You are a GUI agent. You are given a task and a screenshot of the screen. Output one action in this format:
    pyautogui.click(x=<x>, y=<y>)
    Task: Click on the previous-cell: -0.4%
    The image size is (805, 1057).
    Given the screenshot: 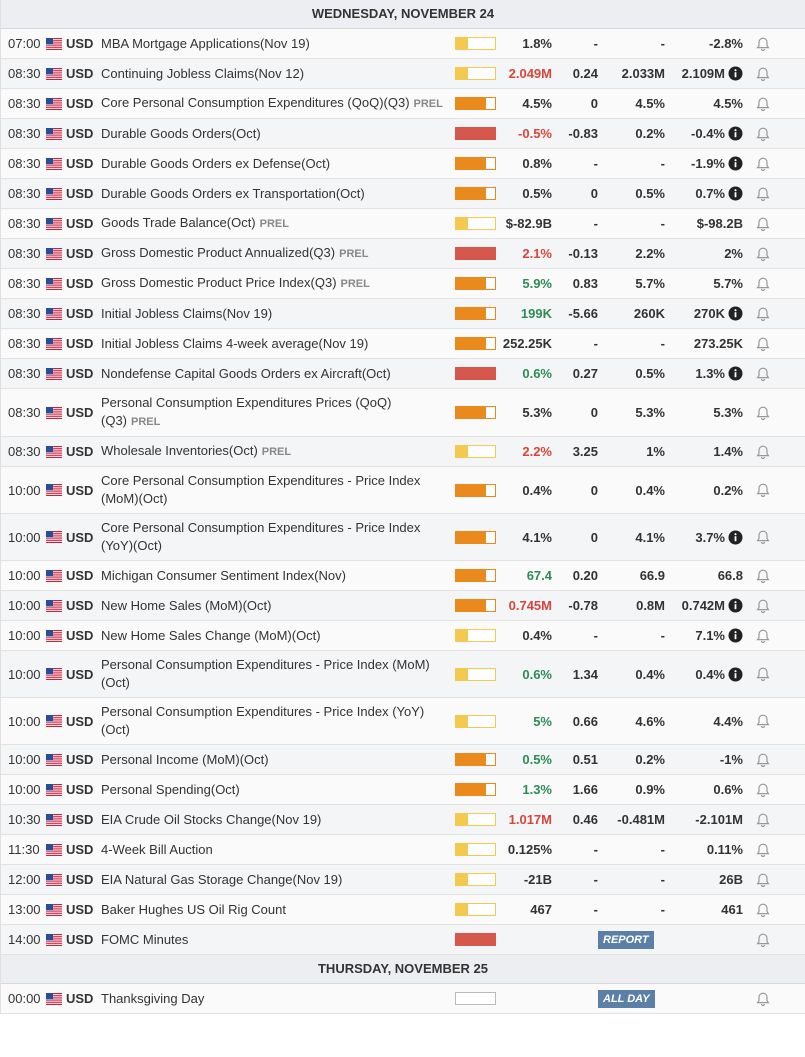 What is the action you would take?
    pyautogui.click(x=704, y=133)
    